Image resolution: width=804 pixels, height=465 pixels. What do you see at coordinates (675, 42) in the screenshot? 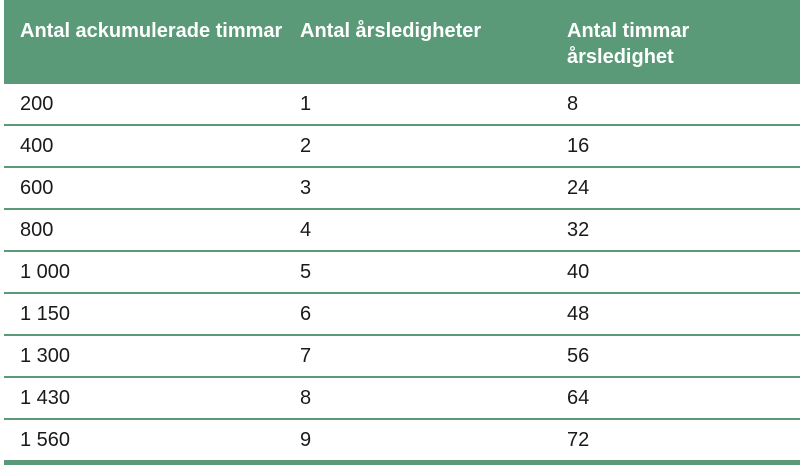
I see `header-leave-hours: Antal timmar årsledighet` at bounding box center [675, 42].